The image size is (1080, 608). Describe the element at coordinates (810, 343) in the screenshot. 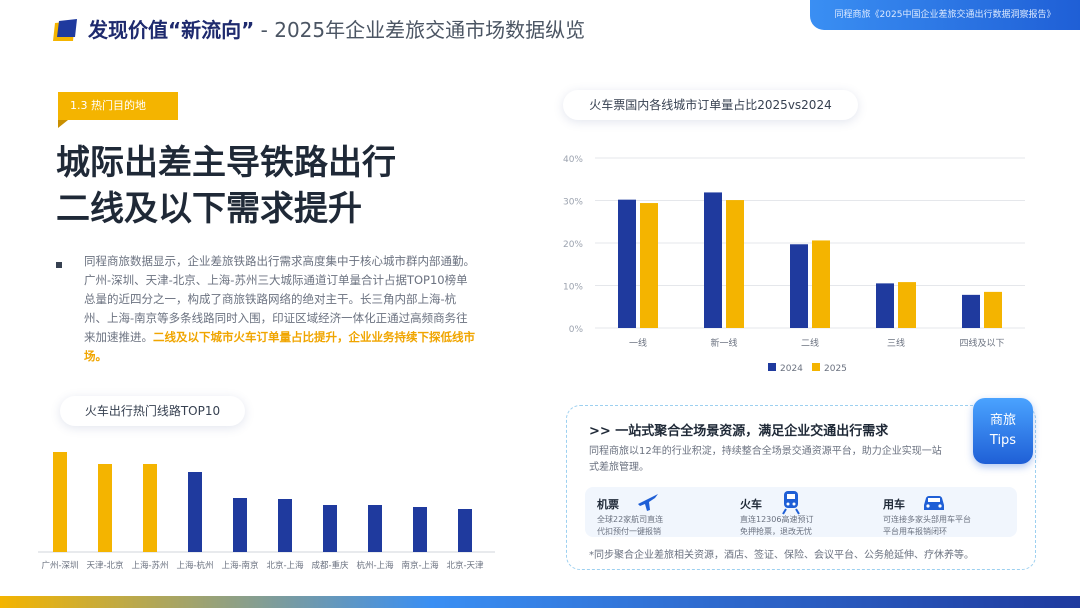

I see `x-tick-label: 二线` at that location.